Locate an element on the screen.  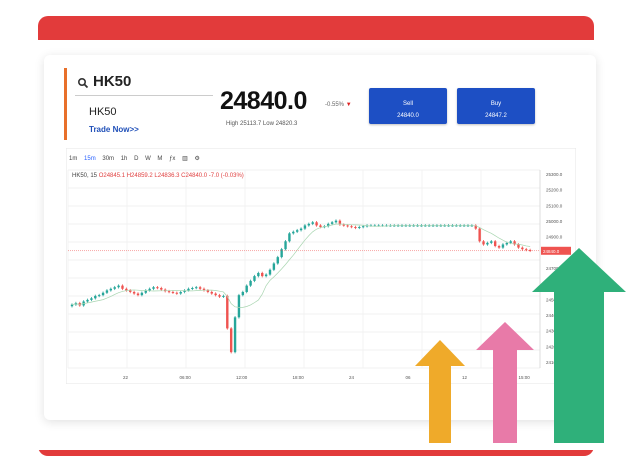
sell-button: Sell 24840.0 is located at coordinates (408, 106).